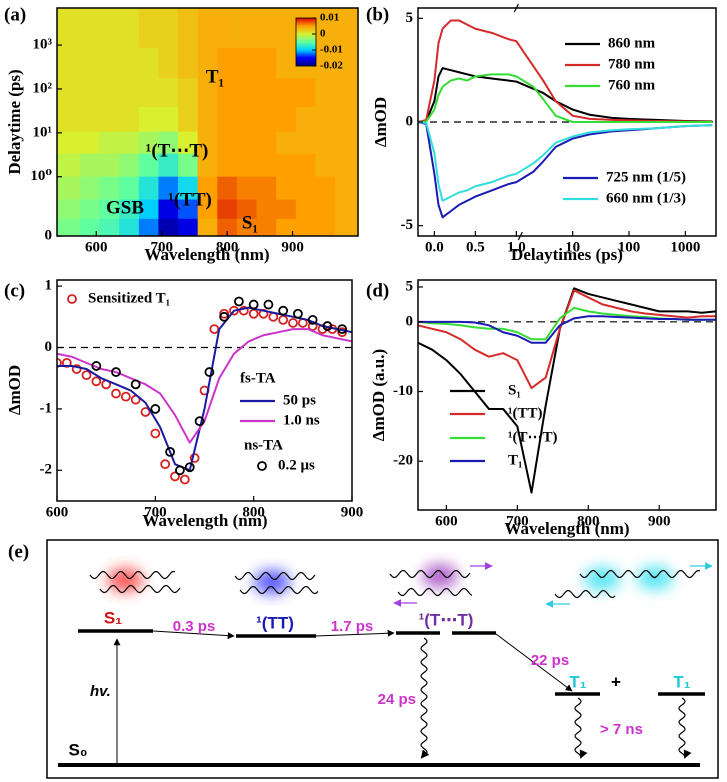 This screenshot has height=782, width=727. I want to click on legend-label: T₁, so click(515, 460).